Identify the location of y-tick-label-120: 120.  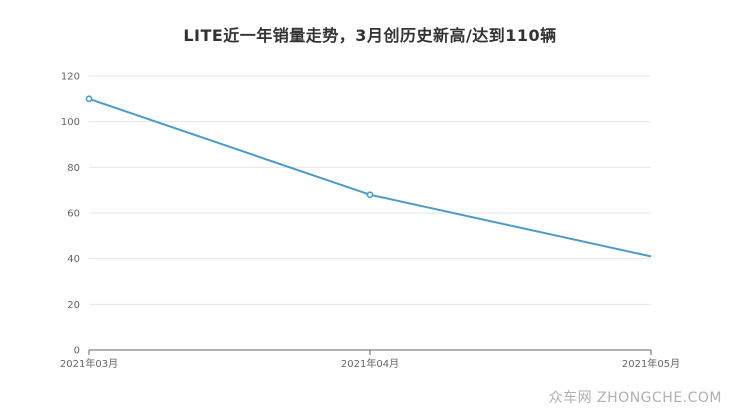
(70, 77).